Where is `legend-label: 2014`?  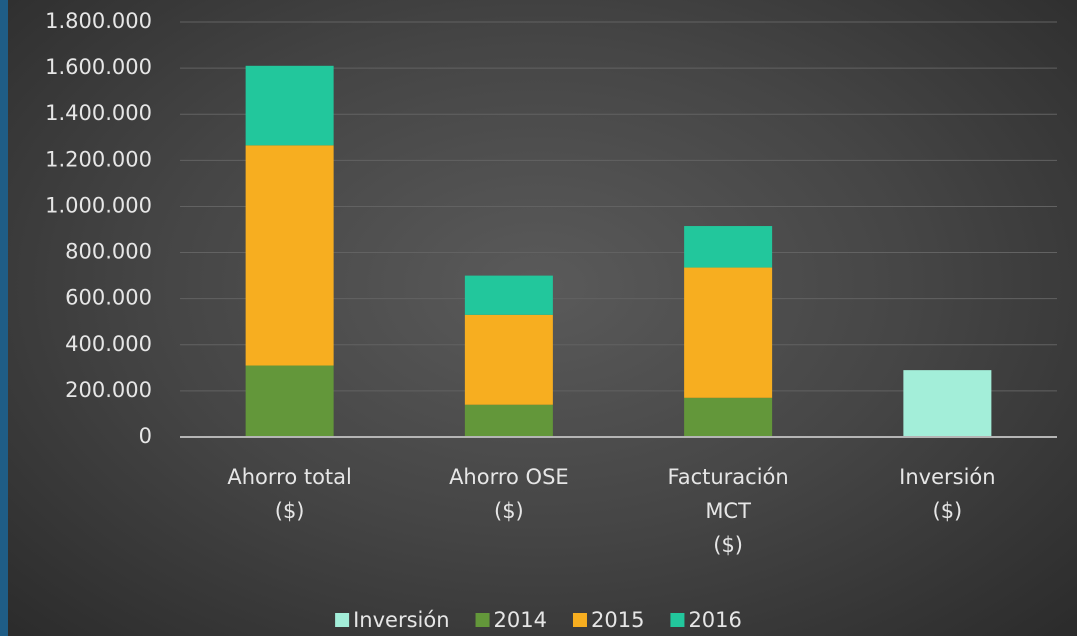 legend-label: 2014 is located at coordinates (520, 620).